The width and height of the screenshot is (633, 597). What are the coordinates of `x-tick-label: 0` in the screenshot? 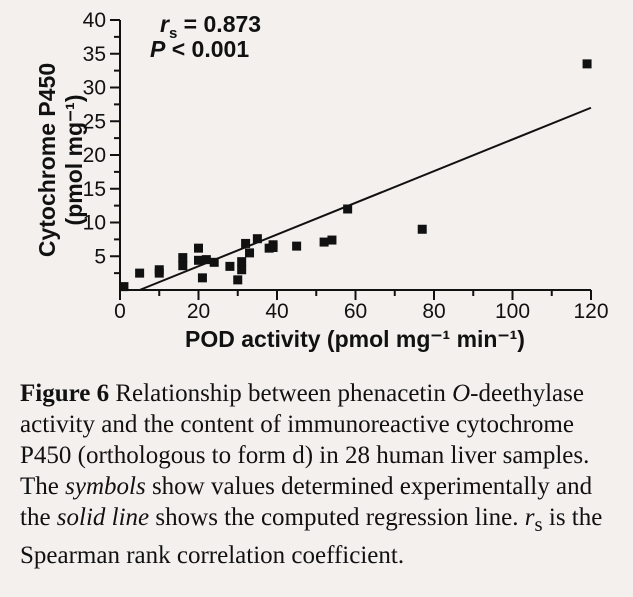 It's located at (120, 311).